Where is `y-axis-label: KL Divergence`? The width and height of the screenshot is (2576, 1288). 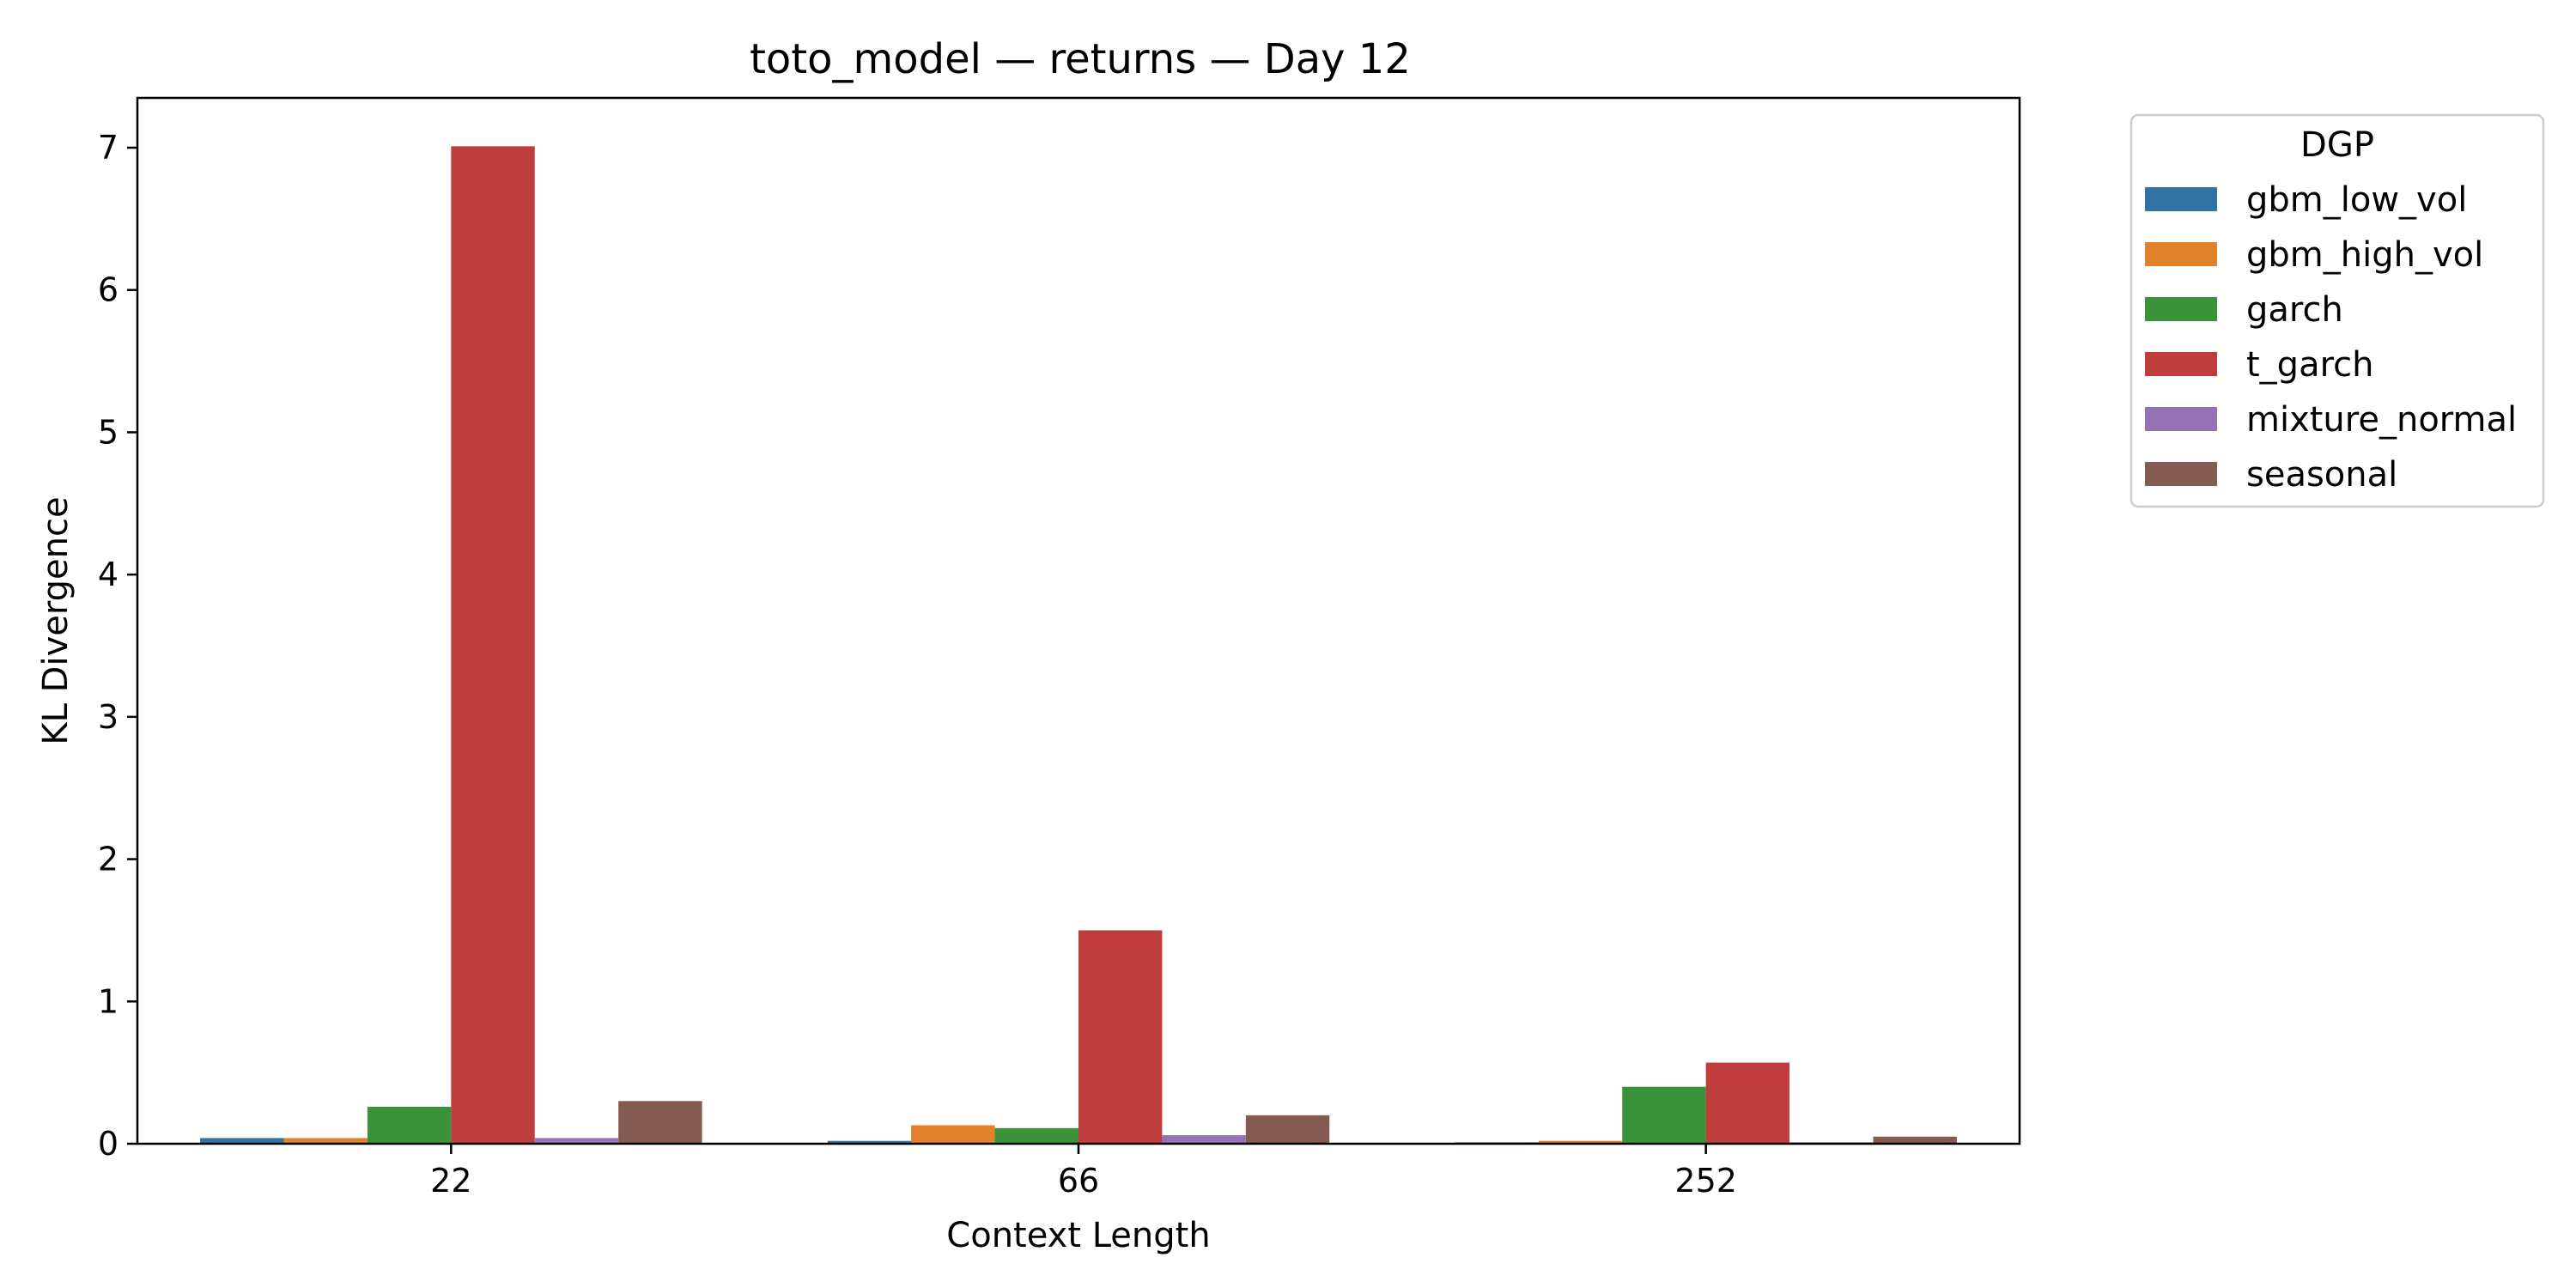 y-axis-label: KL Divergence is located at coordinates (56, 620).